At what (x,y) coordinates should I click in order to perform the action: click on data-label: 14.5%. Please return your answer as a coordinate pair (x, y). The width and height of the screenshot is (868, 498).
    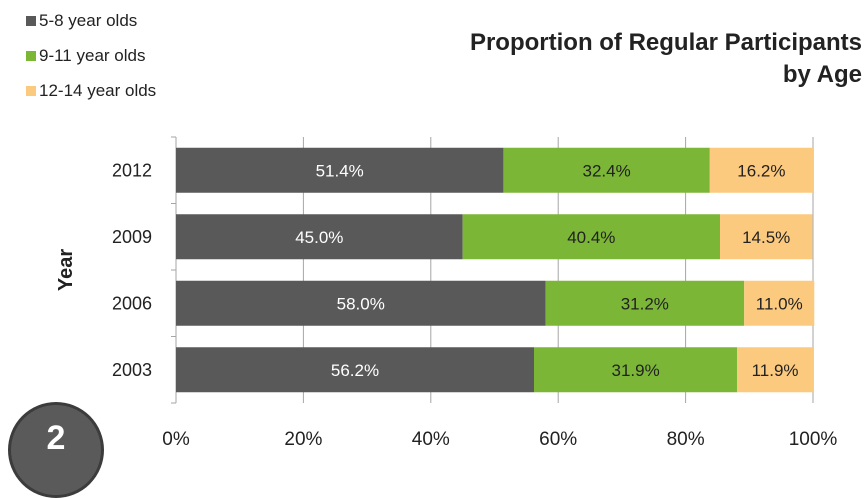
    Looking at the image, I should click on (766, 237).